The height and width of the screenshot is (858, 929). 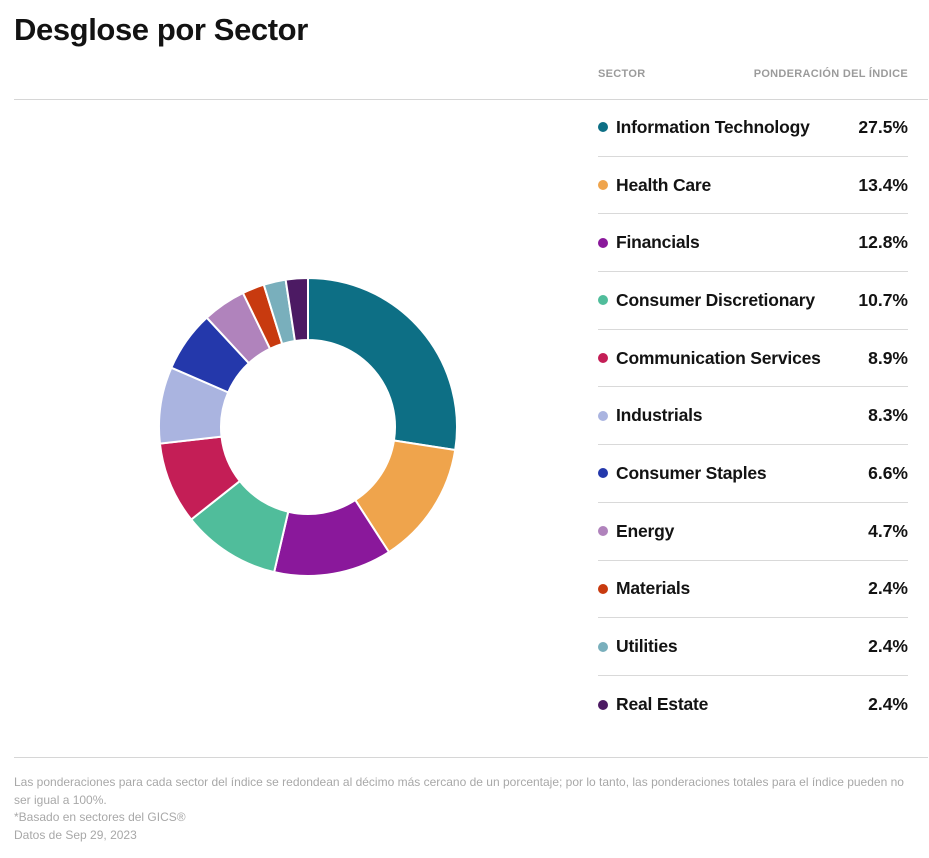 I want to click on sector-weight: 6.6%, so click(x=888, y=472).